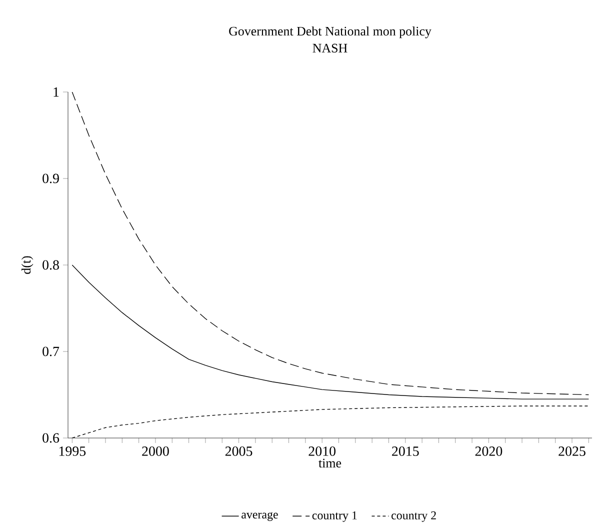 The width and height of the screenshot is (599, 530). Describe the element at coordinates (50, 179) in the screenshot. I see `y-tick-label: 0.9` at that location.